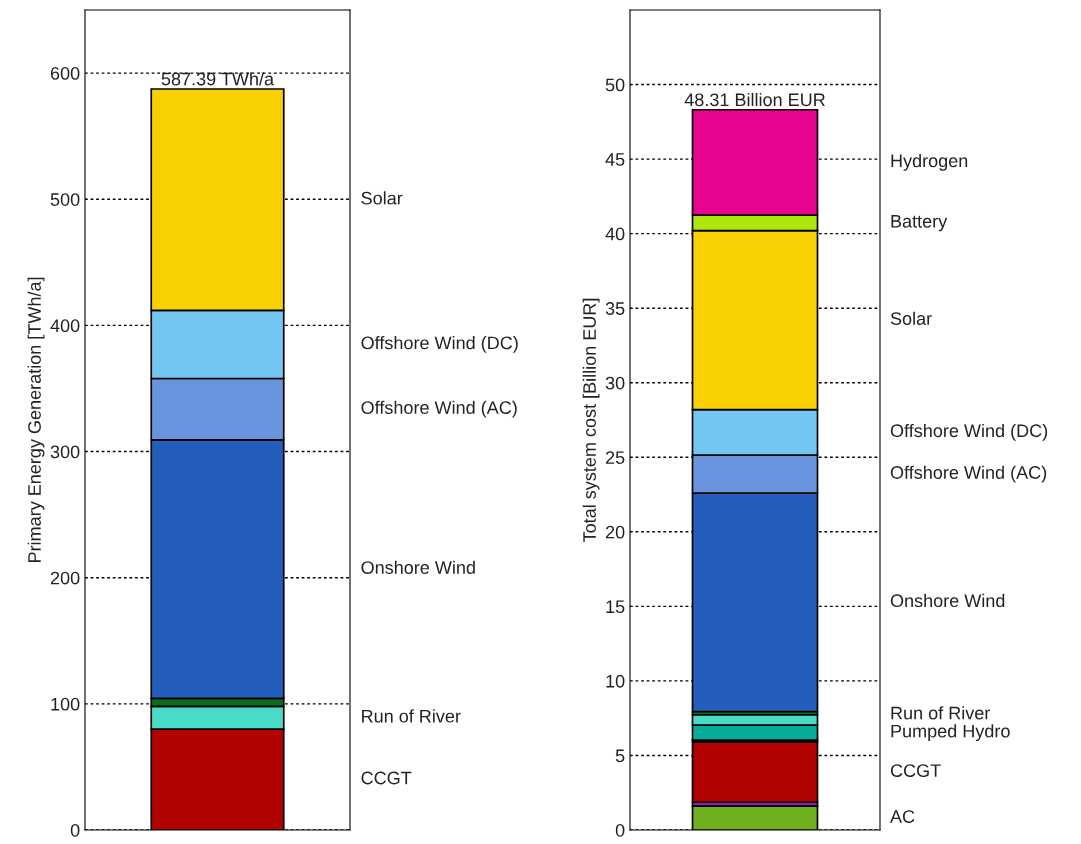 This screenshot has height=844, width=1081. I want to click on y-tick-label: 400, so click(65, 326).